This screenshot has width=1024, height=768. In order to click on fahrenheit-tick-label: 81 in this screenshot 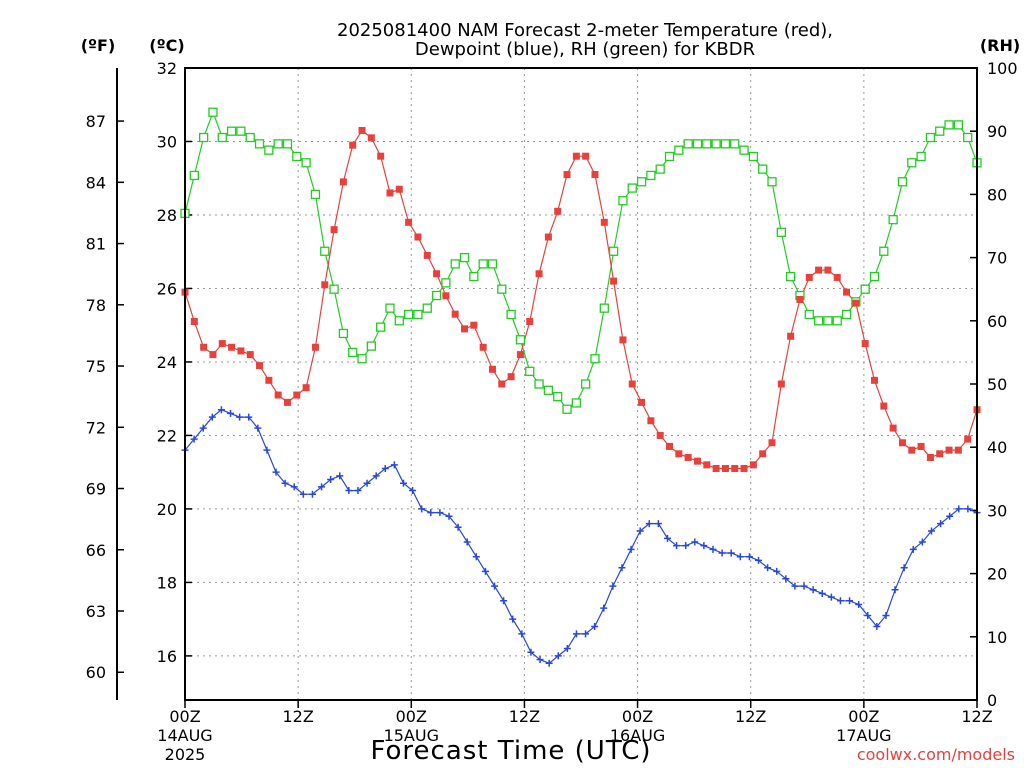, I will do `click(96, 244)`.